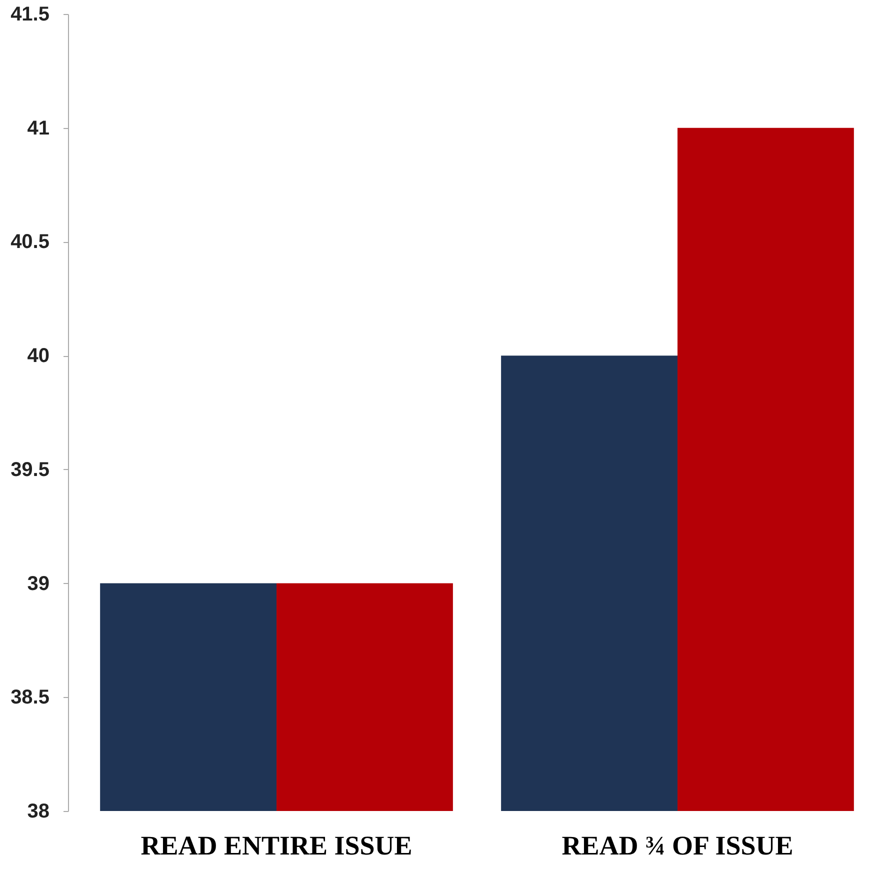 The image size is (893, 877). What do you see at coordinates (276, 845) in the screenshot?
I see `x-tick-label: READ ENTIRE ISSUE` at bounding box center [276, 845].